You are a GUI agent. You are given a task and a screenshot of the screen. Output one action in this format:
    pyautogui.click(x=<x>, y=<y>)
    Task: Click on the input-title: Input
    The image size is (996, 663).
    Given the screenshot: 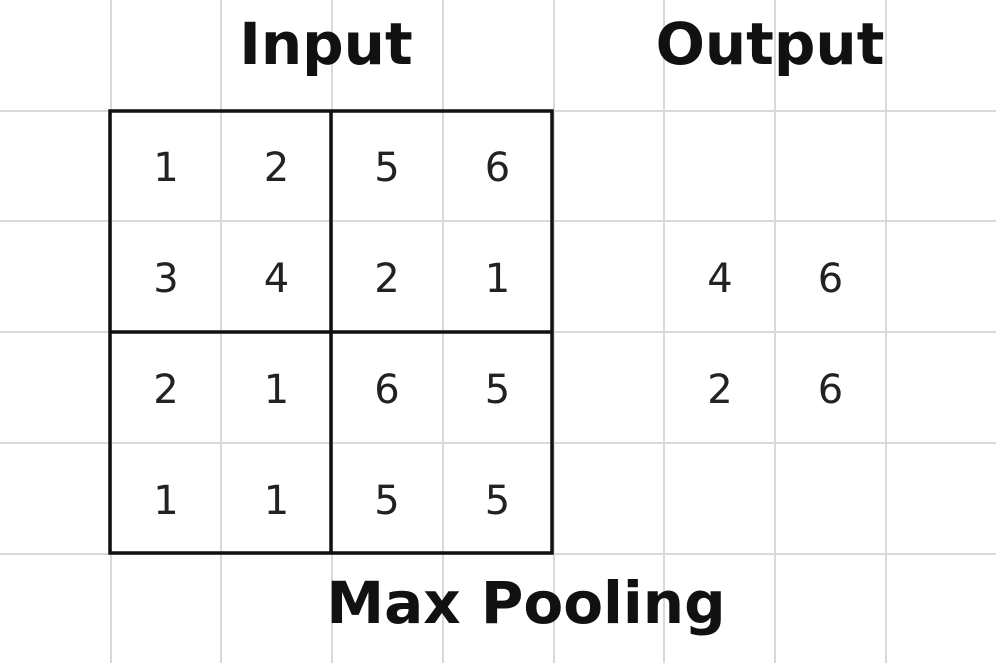 What is the action you would take?
    pyautogui.click(x=325, y=44)
    